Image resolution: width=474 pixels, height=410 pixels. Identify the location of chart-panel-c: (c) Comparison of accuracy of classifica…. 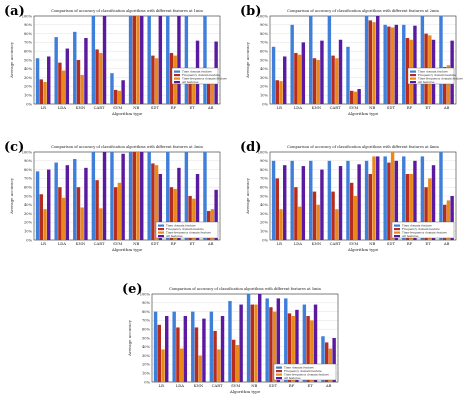
(115, 201).